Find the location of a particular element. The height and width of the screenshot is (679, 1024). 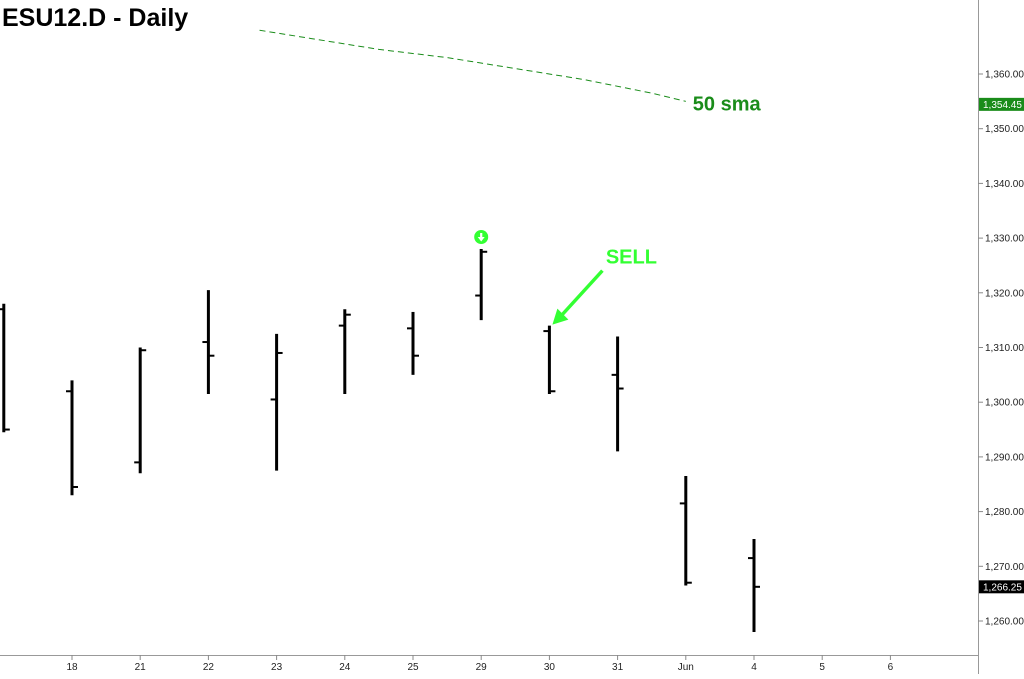

y-tick-label: 1,310.00 is located at coordinates (1004, 348).